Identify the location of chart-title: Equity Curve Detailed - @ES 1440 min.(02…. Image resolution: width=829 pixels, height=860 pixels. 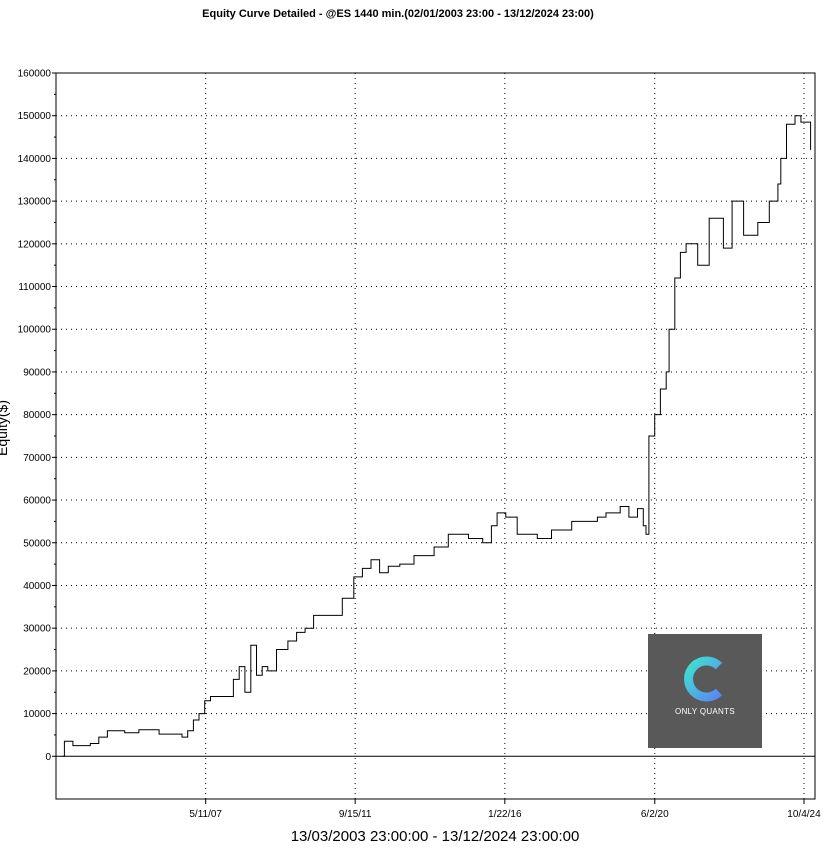
(398, 14).